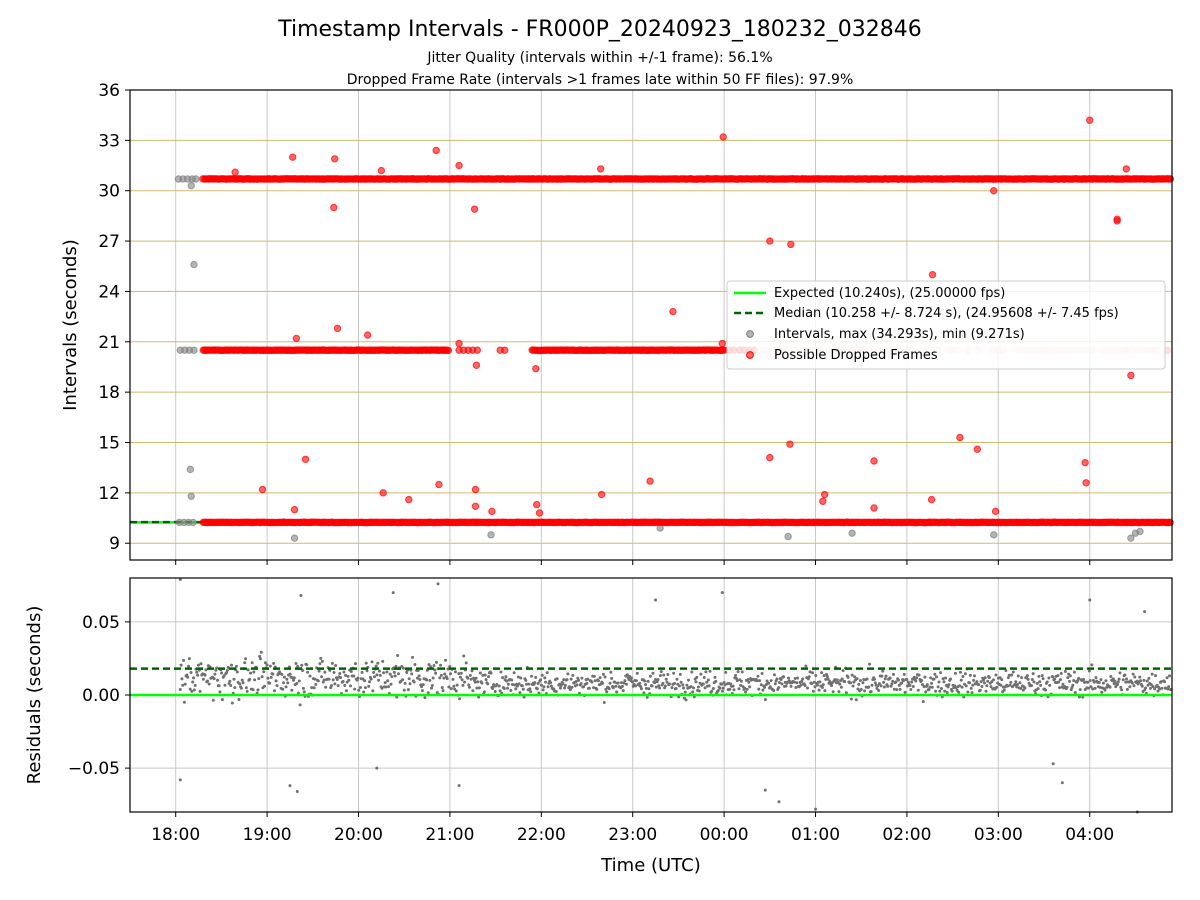  What do you see at coordinates (856, 355) in the screenshot?
I see `legend-dropped-label: Possible Dropped Frames` at bounding box center [856, 355].